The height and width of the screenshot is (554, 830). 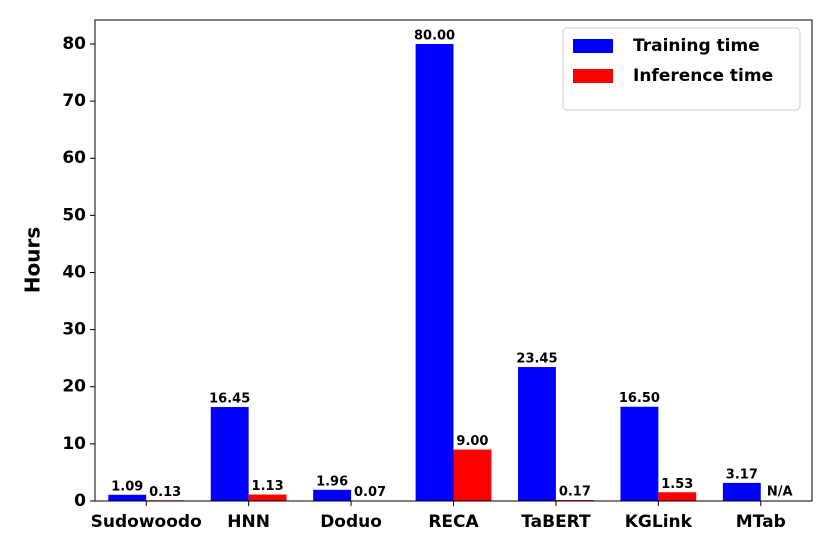 I want to click on legend-box, so click(x=681, y=69).